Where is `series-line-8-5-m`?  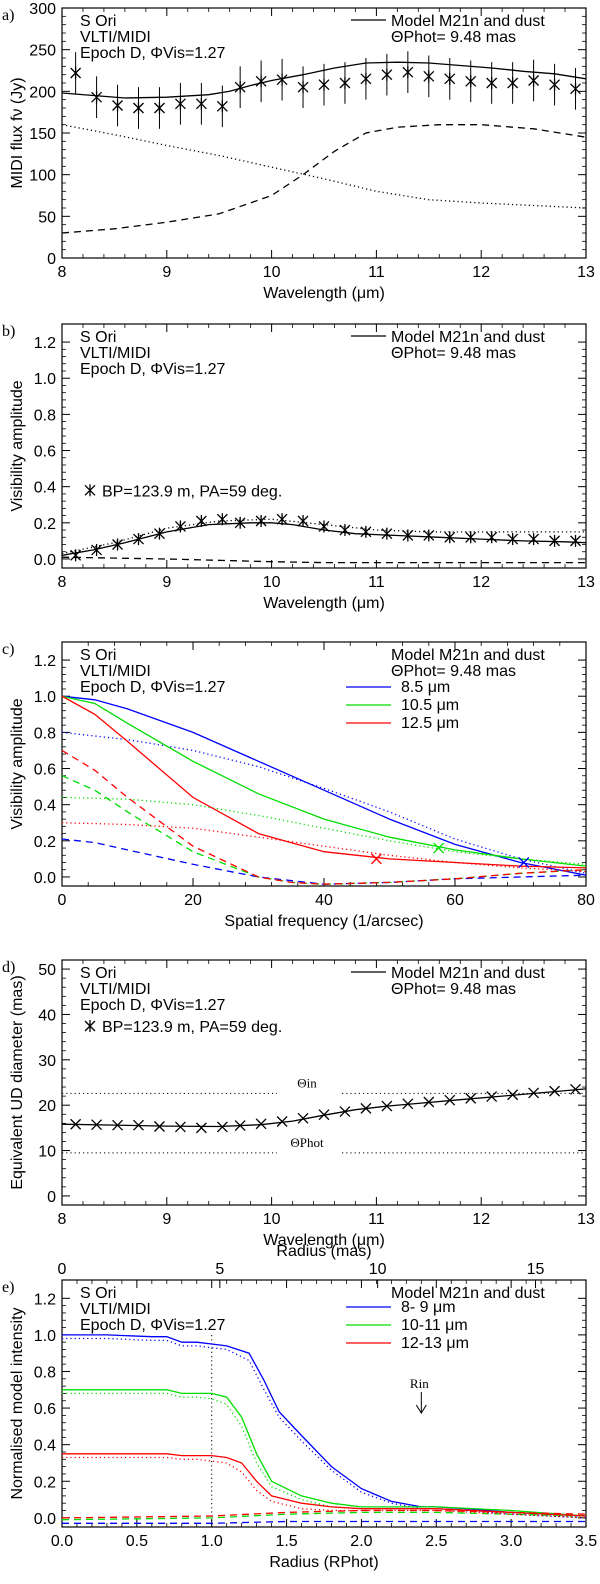 series-line-8-5-m is located at coordinates (324, 785).